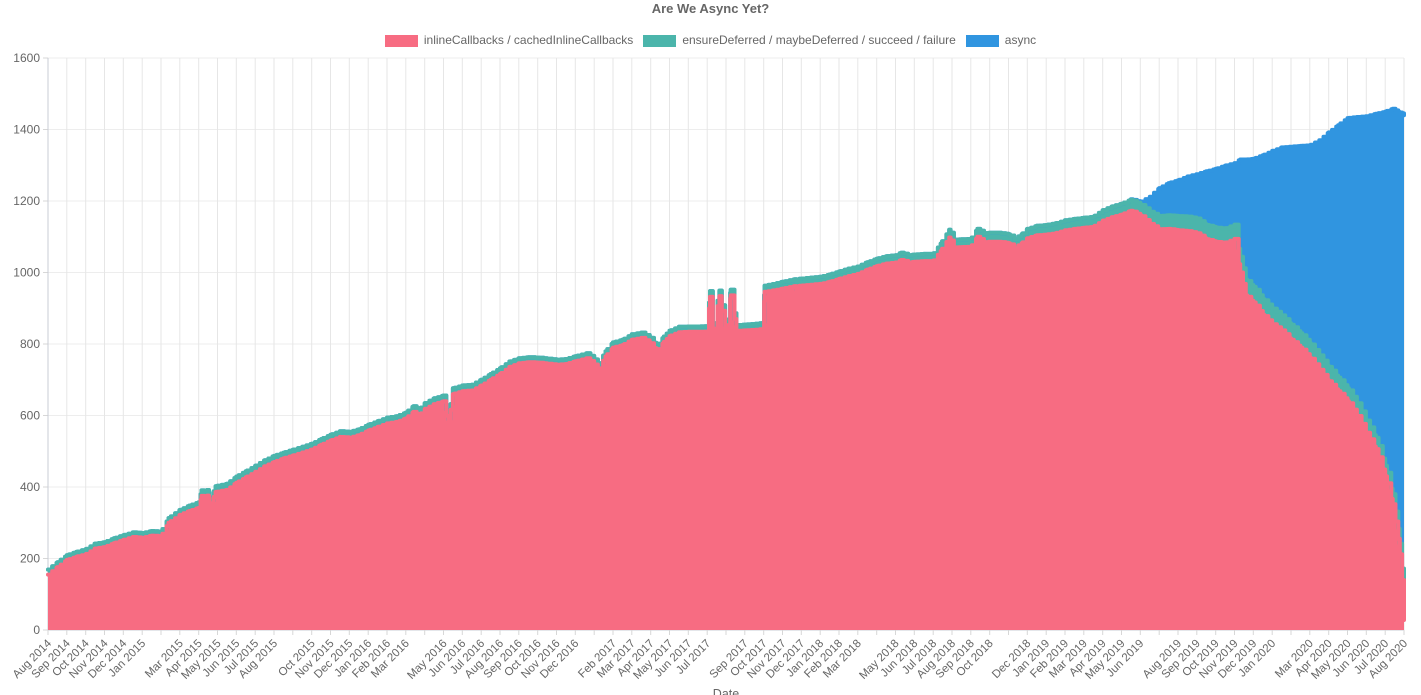  Describe the element at coordinates (1020, 40) in the screenshot. I see `legend-label-async: async` at that location.